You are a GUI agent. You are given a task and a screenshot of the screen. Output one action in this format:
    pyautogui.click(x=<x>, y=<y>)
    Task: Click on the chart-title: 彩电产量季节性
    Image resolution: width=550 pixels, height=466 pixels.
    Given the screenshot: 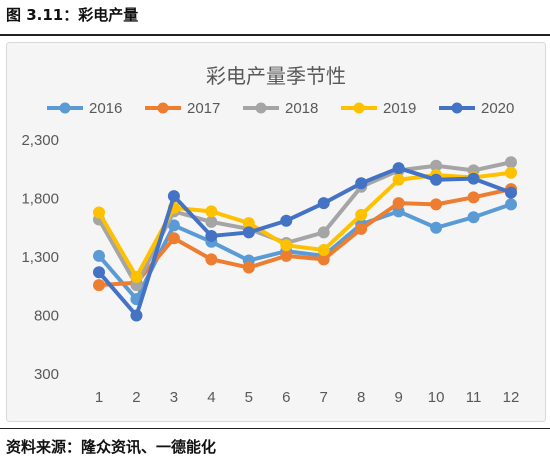 What is the action you would take?
    pyautogui.click(x=276, y=76)
    